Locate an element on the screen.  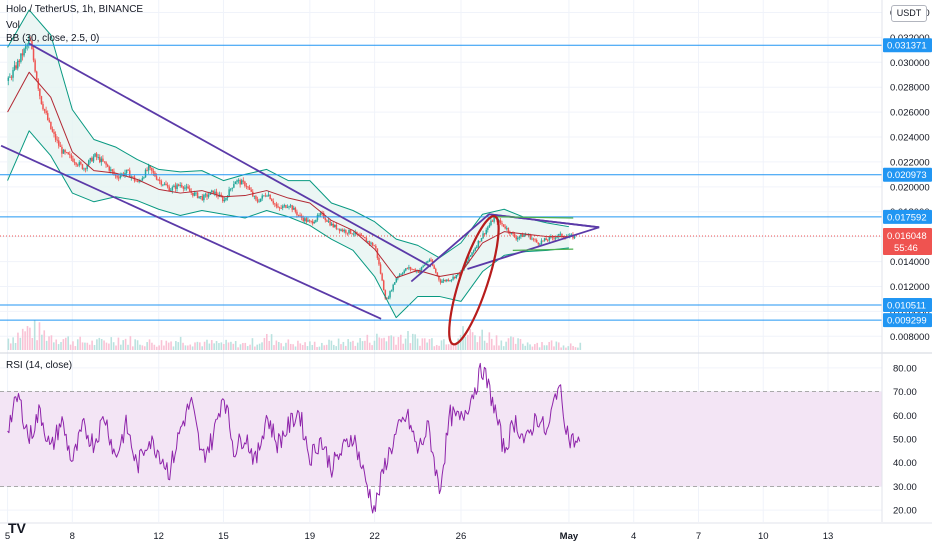
last-price-badge is located at coordinates (907, 242).